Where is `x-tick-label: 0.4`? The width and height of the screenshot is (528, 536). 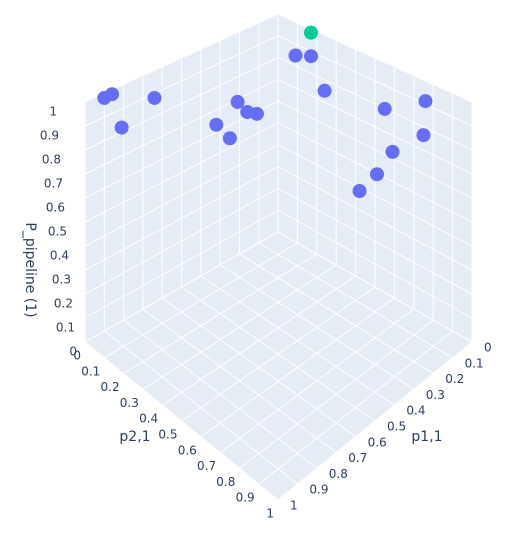 x-tick-label: 0.4 is located at coordinates (415, 411).